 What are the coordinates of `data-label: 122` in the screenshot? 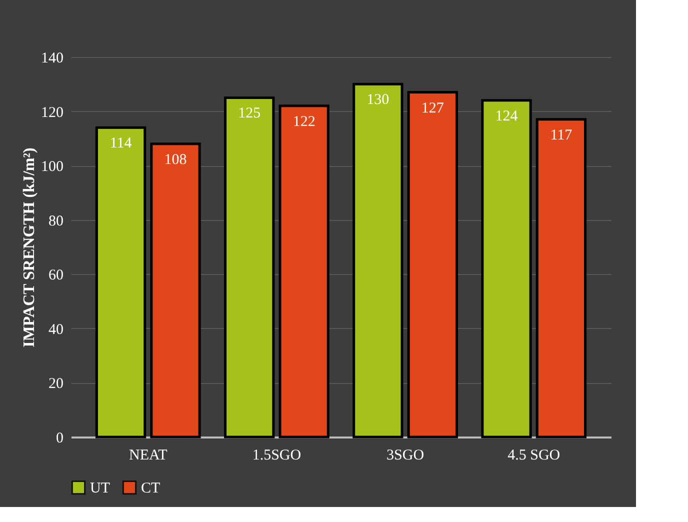 It's located at (304, 122).